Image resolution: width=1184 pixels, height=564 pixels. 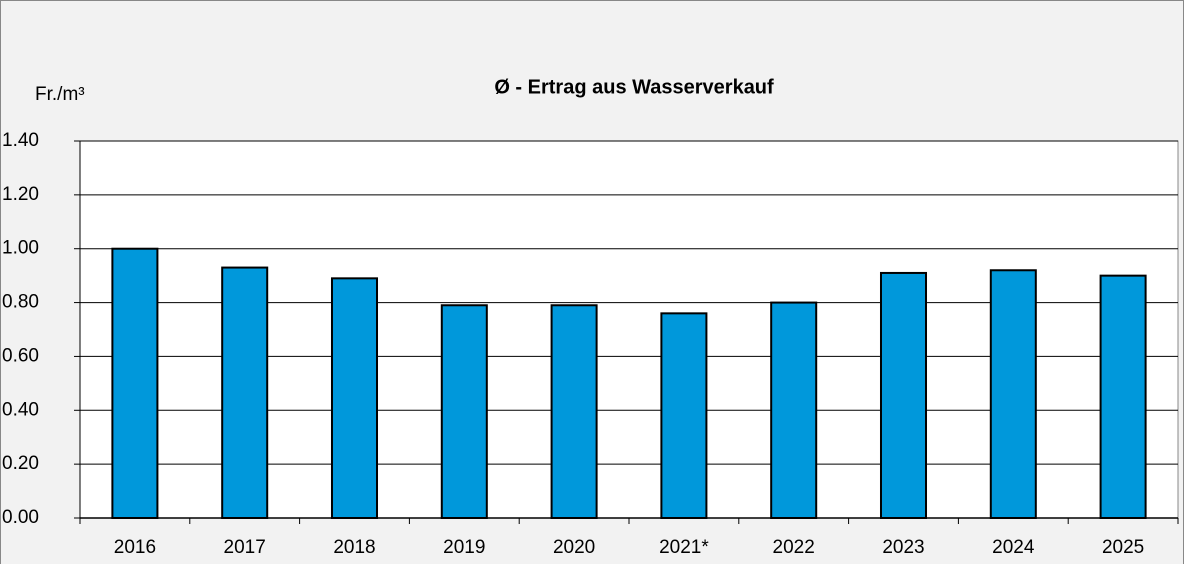 What do you see at coordinates (20, 194) in the screenshot?
I see `y-tick-label: 1.20` at bounding box center [20, 194].